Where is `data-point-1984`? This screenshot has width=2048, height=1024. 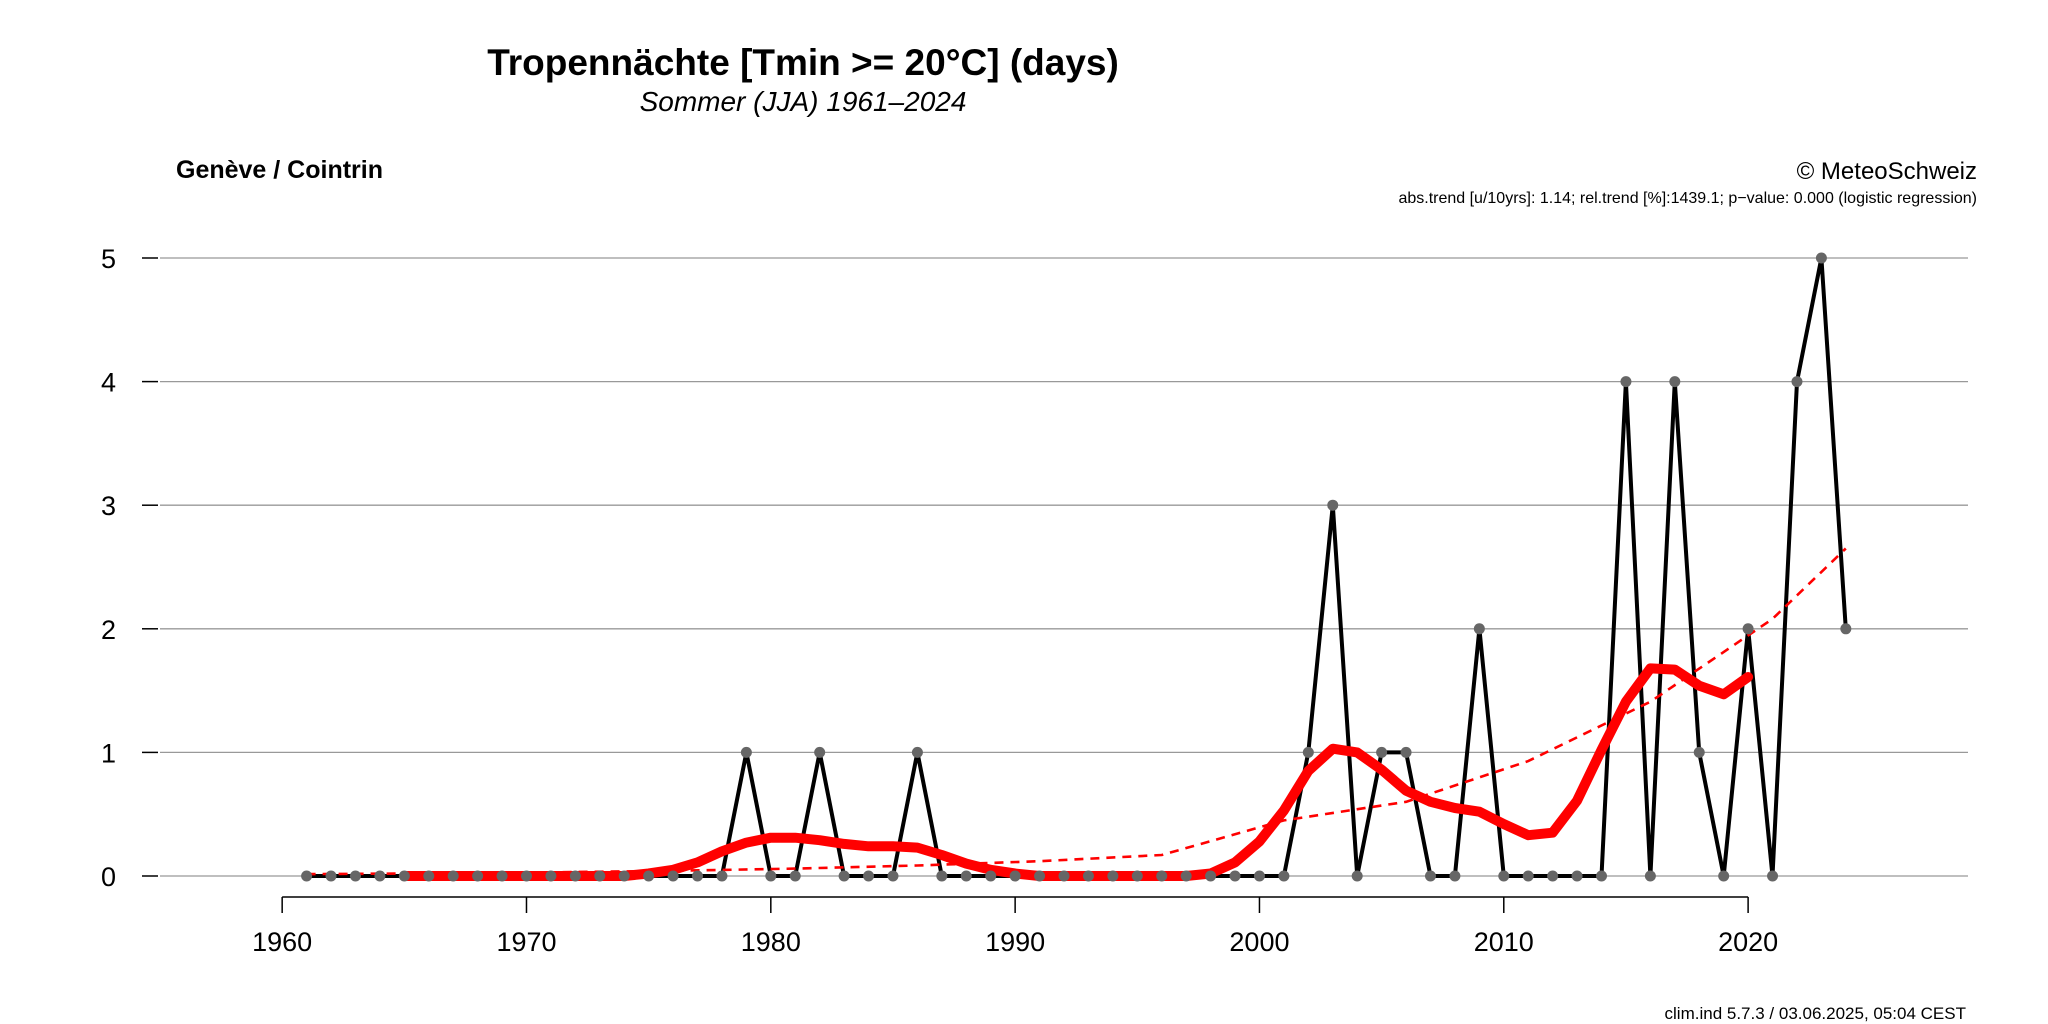
data-point-1984 is located at coordinates (869, 876).